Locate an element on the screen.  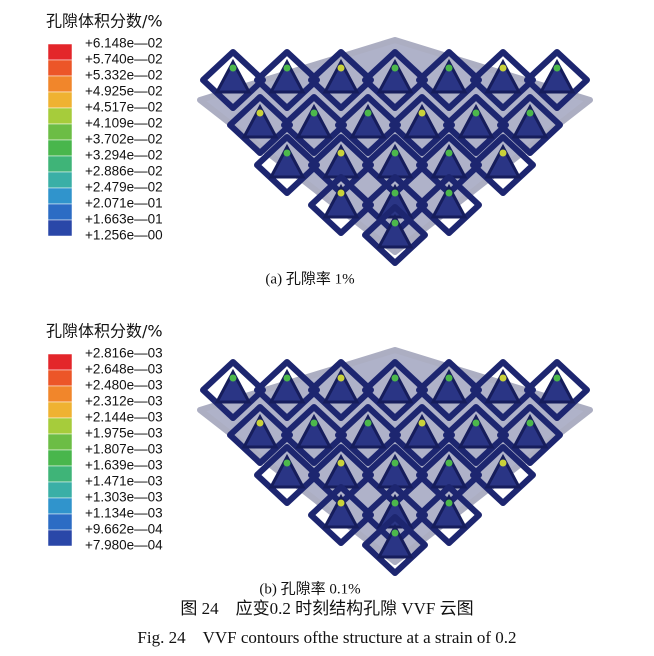
legend-label: +2.648e—03 is located at coordinates (124, 369).